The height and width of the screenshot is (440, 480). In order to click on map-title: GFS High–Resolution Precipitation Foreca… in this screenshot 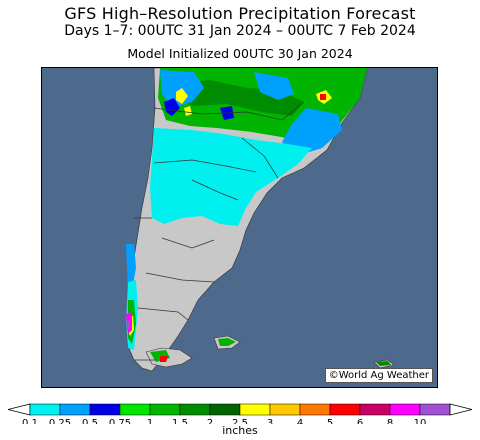, I will do `click(240, 13)`.